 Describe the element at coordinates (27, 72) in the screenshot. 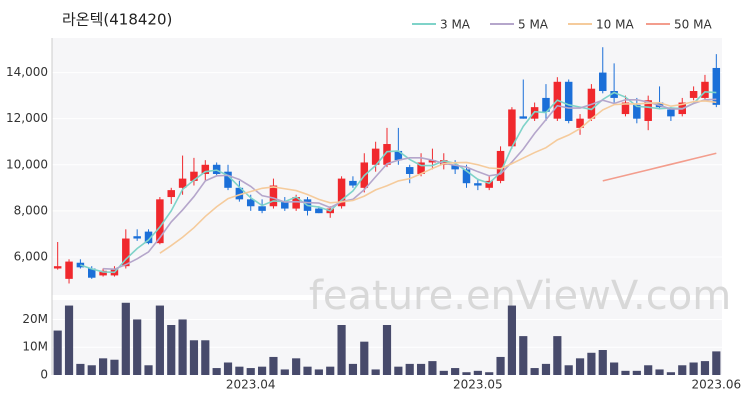

I see `y-tick-label: 14,000` at that location.